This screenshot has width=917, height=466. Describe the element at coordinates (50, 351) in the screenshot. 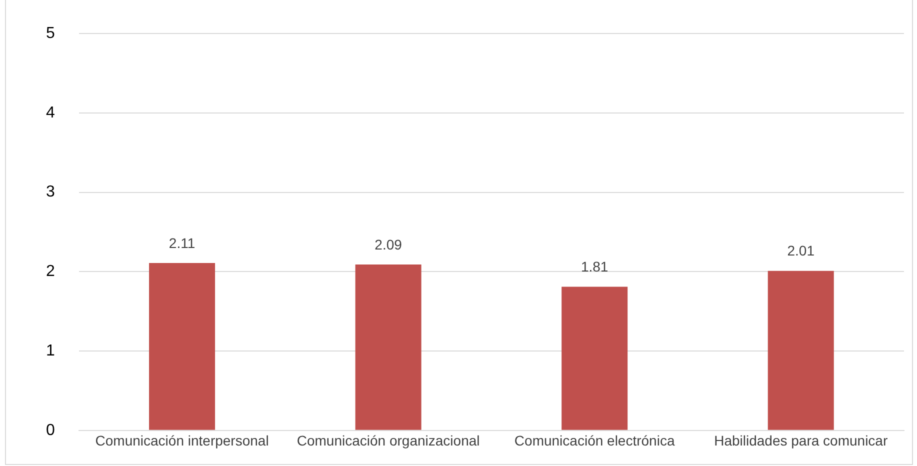

I see `y-tick-label: 1` at that location.